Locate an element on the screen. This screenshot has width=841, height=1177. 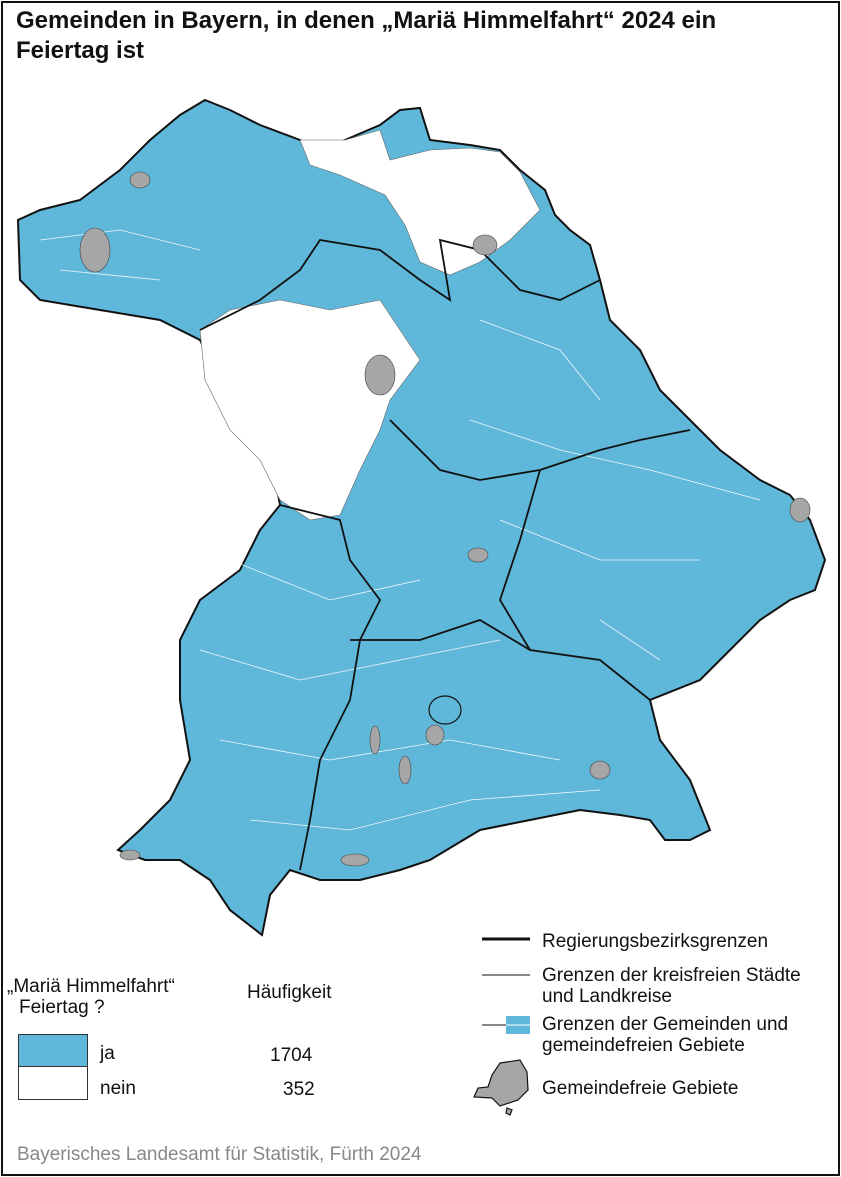
legend-count-heading: Häufigkeit is located at coordinates (289, 992).